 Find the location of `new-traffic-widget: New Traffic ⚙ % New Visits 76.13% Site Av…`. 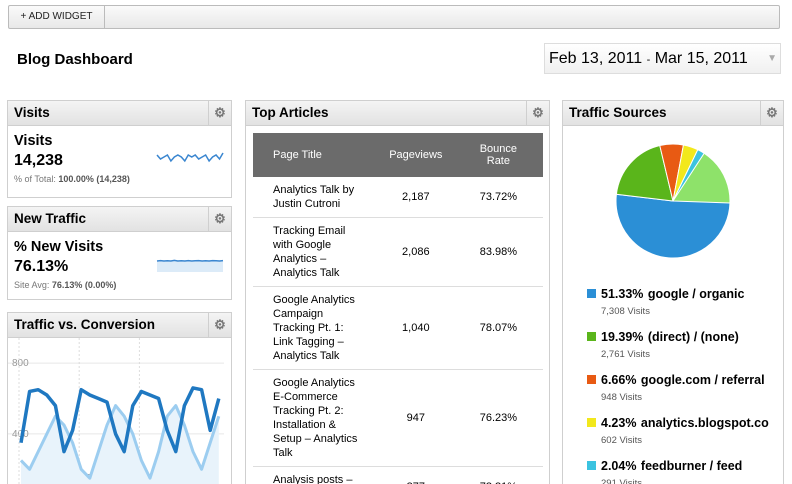

new-traffic-widget: New Traffic ⚙ % New Visits 76.13% Site Av… is located at coordinates (119, 253).